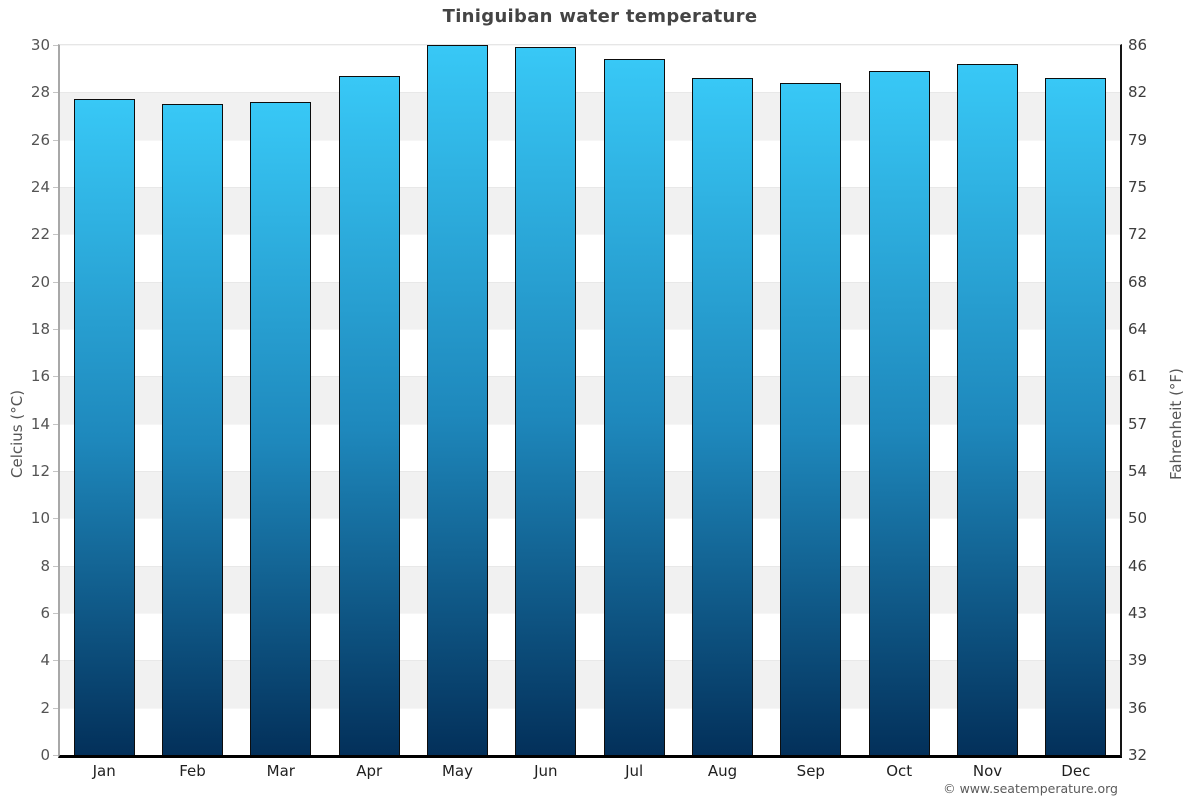 The image size is (1200, 800). Describe the element at coordinates (45, 707) in the screenshot. I see `celsius-tick-label: 2` at that location.